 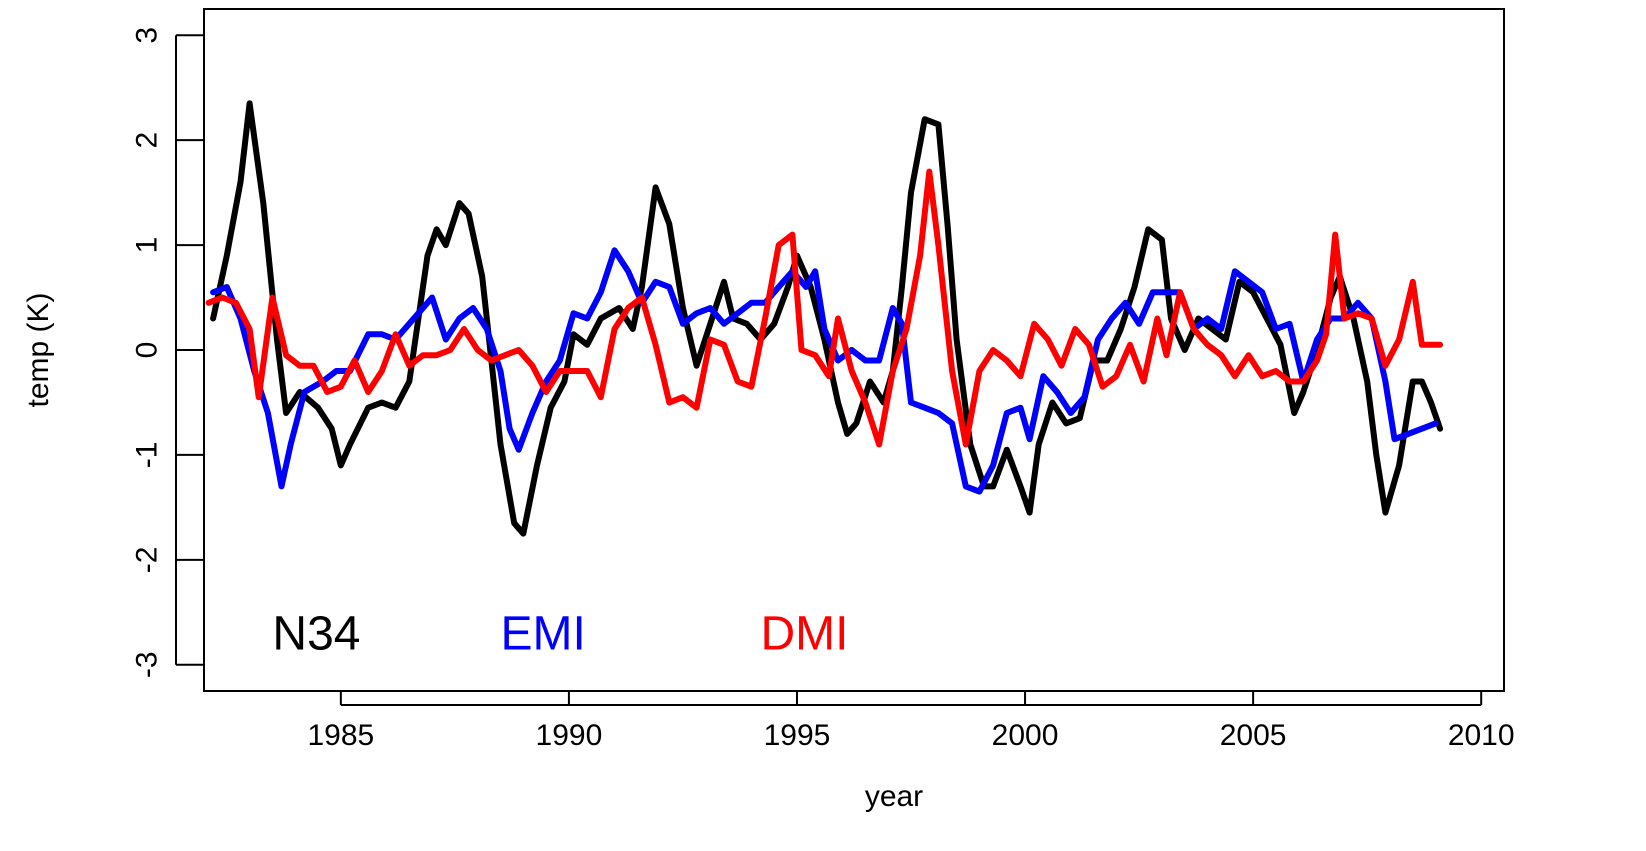 I want to click on y-tick-label: 1, so click(x=147, y=245).